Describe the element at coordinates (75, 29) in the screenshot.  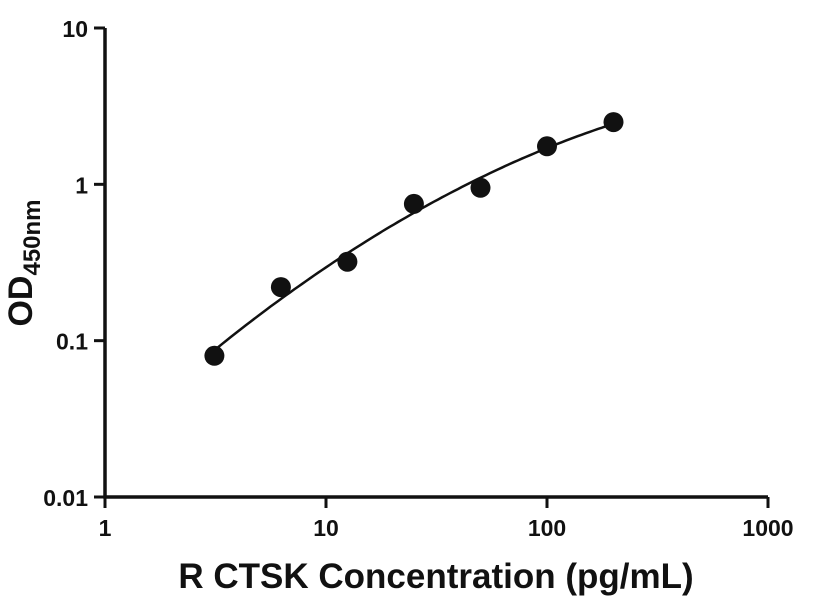
I see `y-tick-label: 10` at that location.